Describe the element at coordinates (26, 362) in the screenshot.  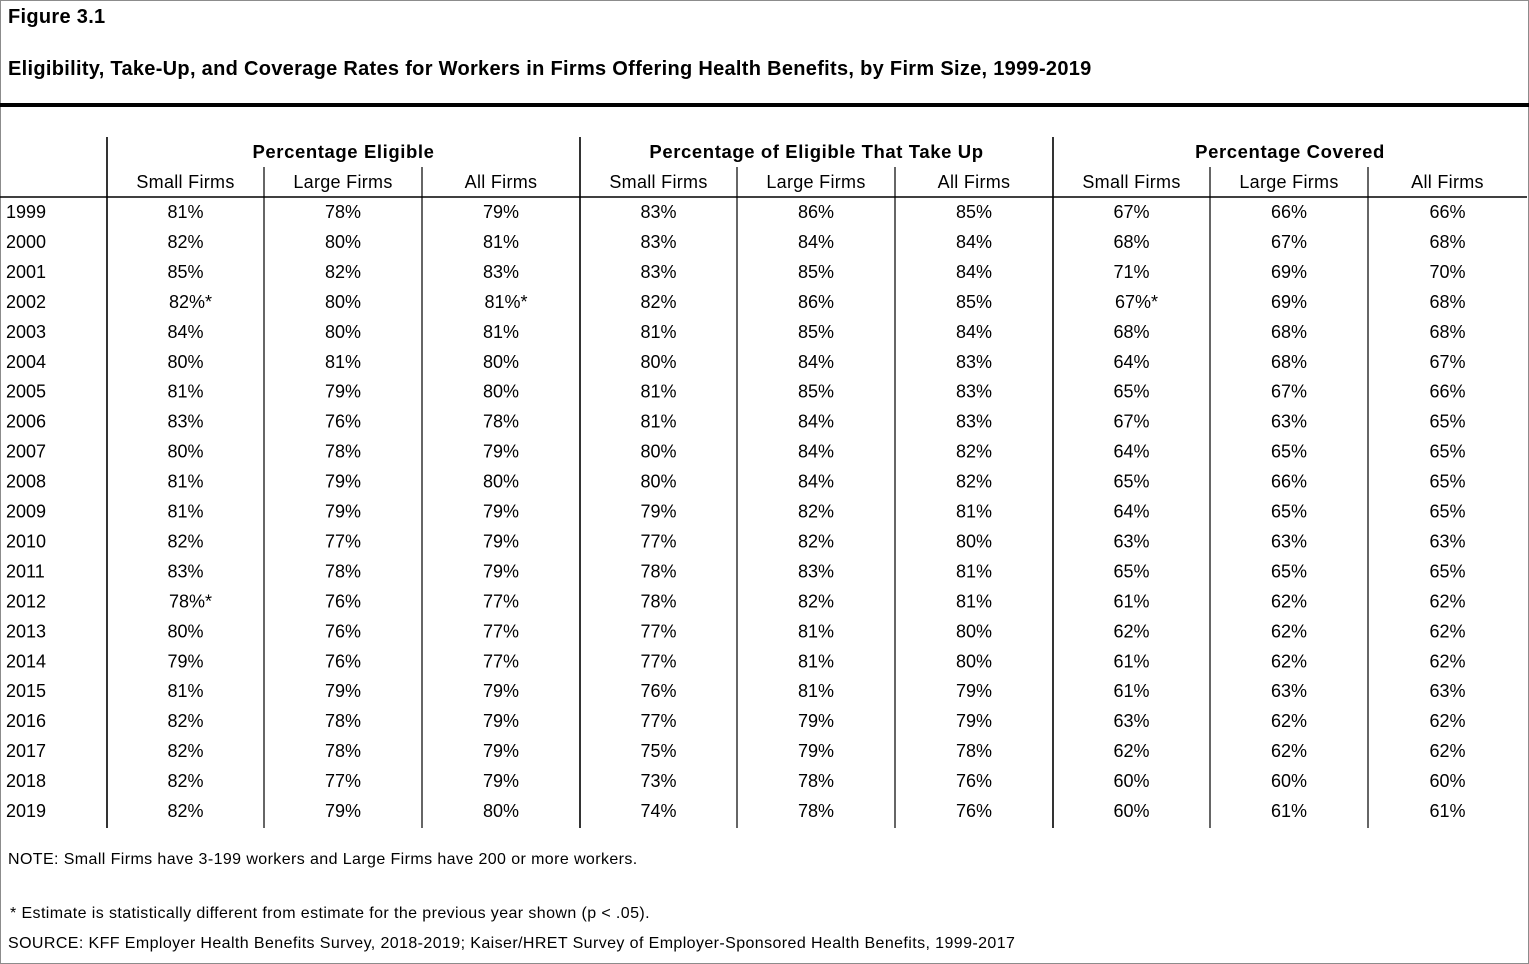
I see `row-year-label: 2004` at that location.